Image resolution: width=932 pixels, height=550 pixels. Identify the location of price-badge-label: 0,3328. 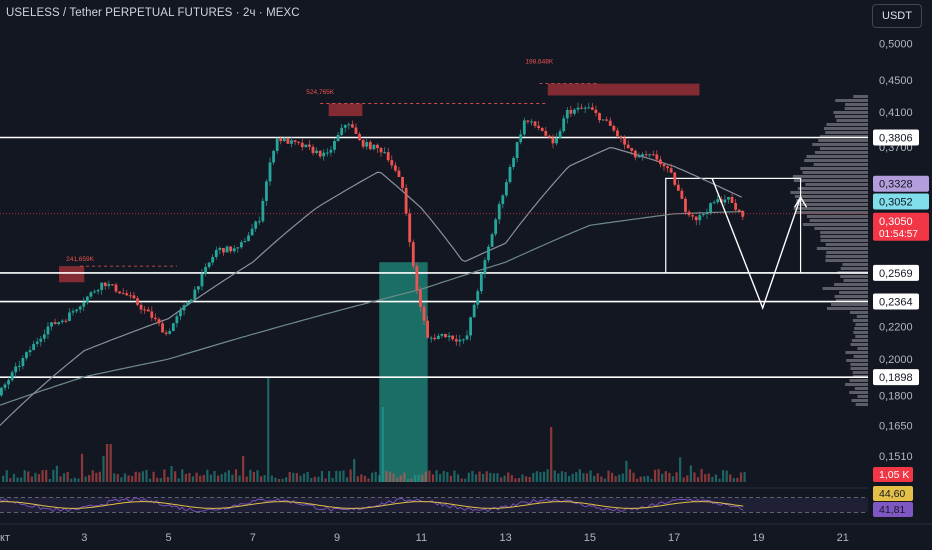
(896, 185).